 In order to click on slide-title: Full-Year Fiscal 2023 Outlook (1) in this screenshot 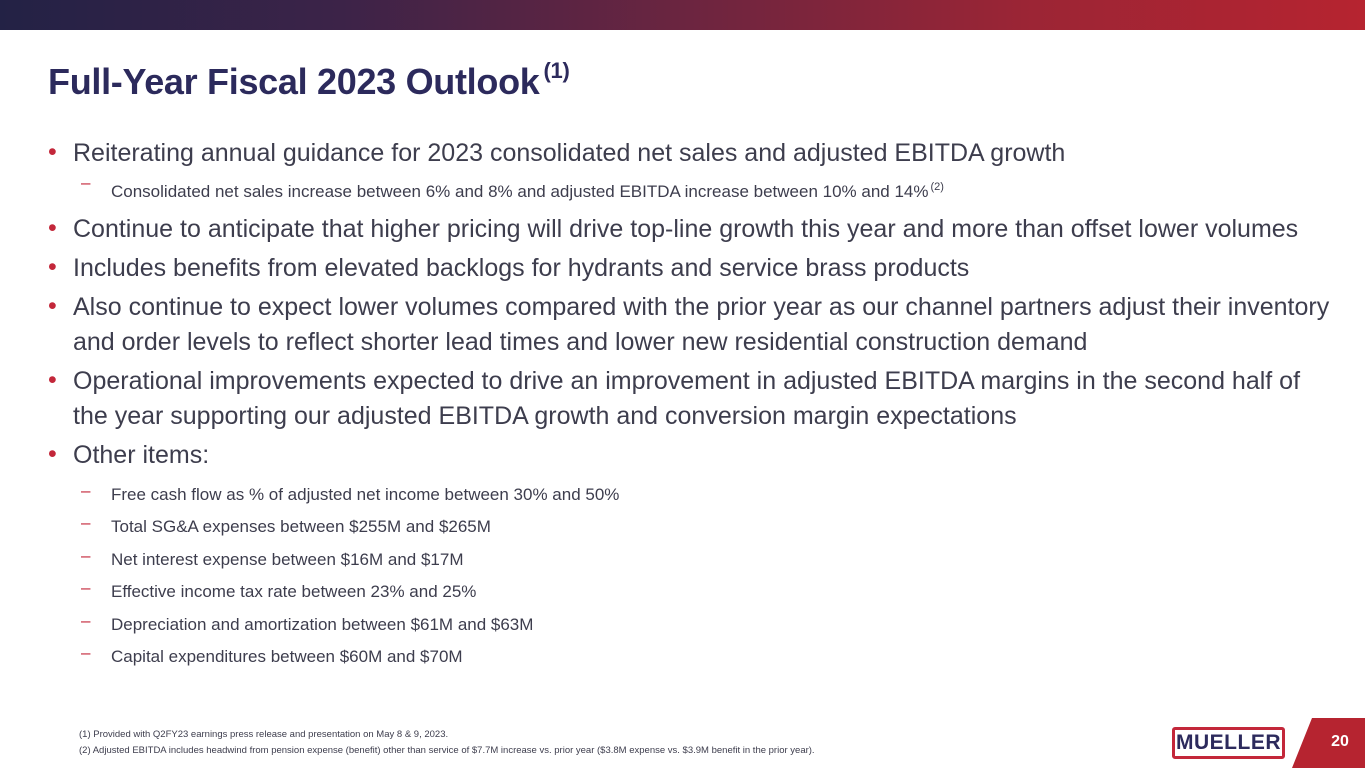, I will do `click(309, 80)`.